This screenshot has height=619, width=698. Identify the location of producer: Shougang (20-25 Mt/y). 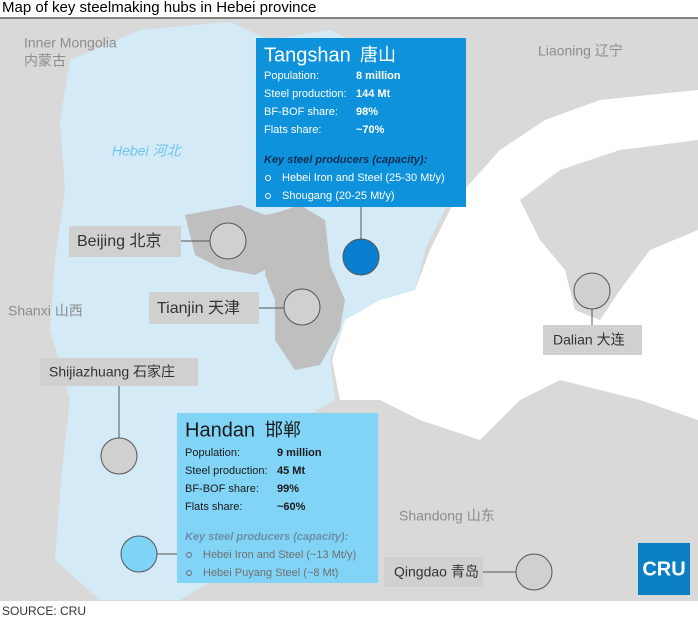
(338, 196).